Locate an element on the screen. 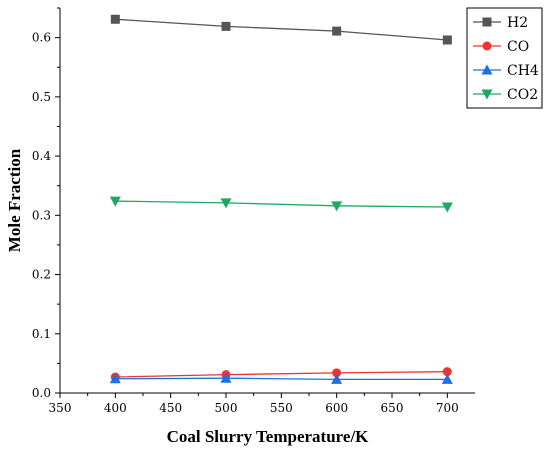  y-tick-label: 0.4 is located at coordinates (41, 156).